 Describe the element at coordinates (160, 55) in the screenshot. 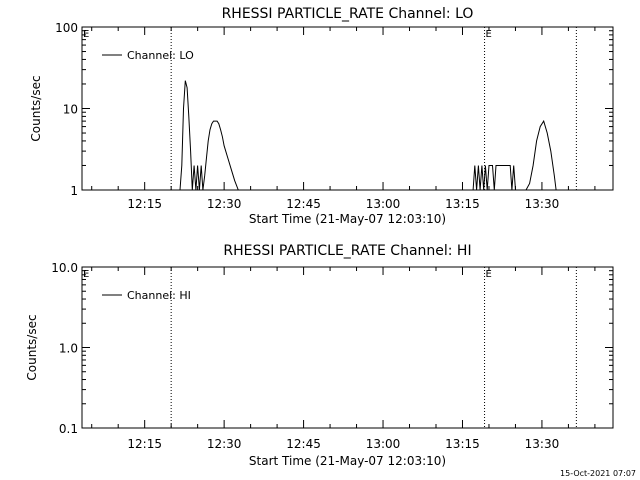

I see `legend-entry: Channel: LO` at that location.